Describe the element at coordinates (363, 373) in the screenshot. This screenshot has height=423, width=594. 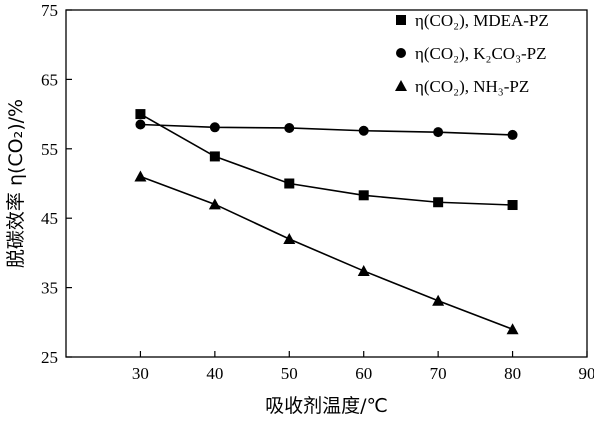
I see `x-tick-label: 60` at that location.